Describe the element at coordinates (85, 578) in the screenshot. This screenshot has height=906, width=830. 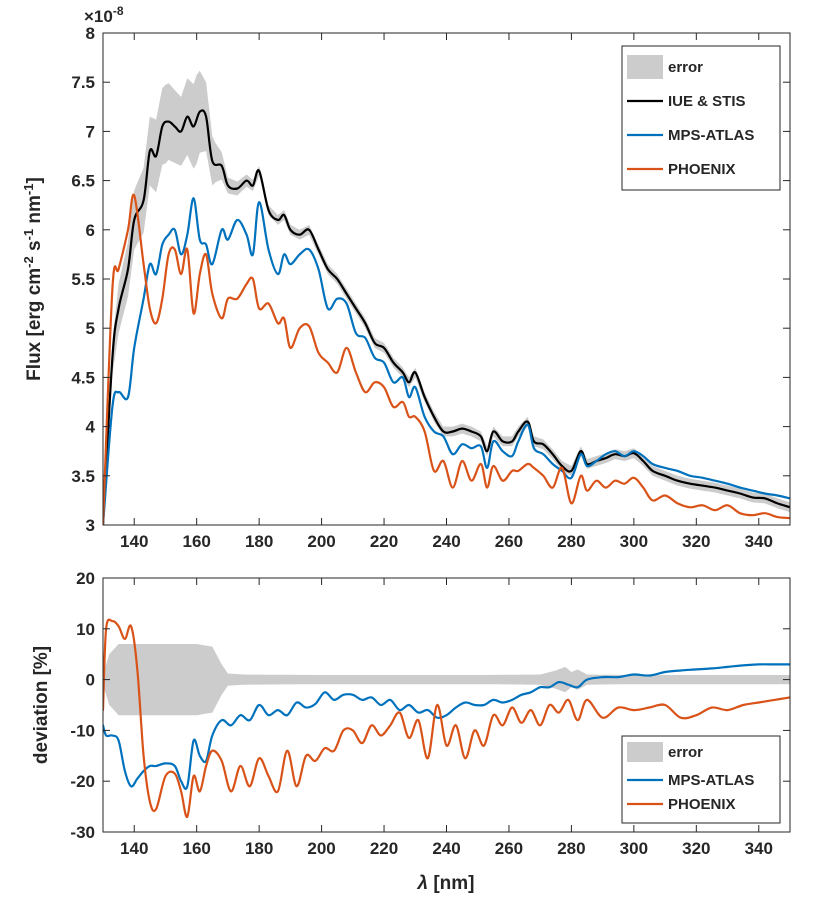
I see `deviation-y-tick-label: 20` at that location.